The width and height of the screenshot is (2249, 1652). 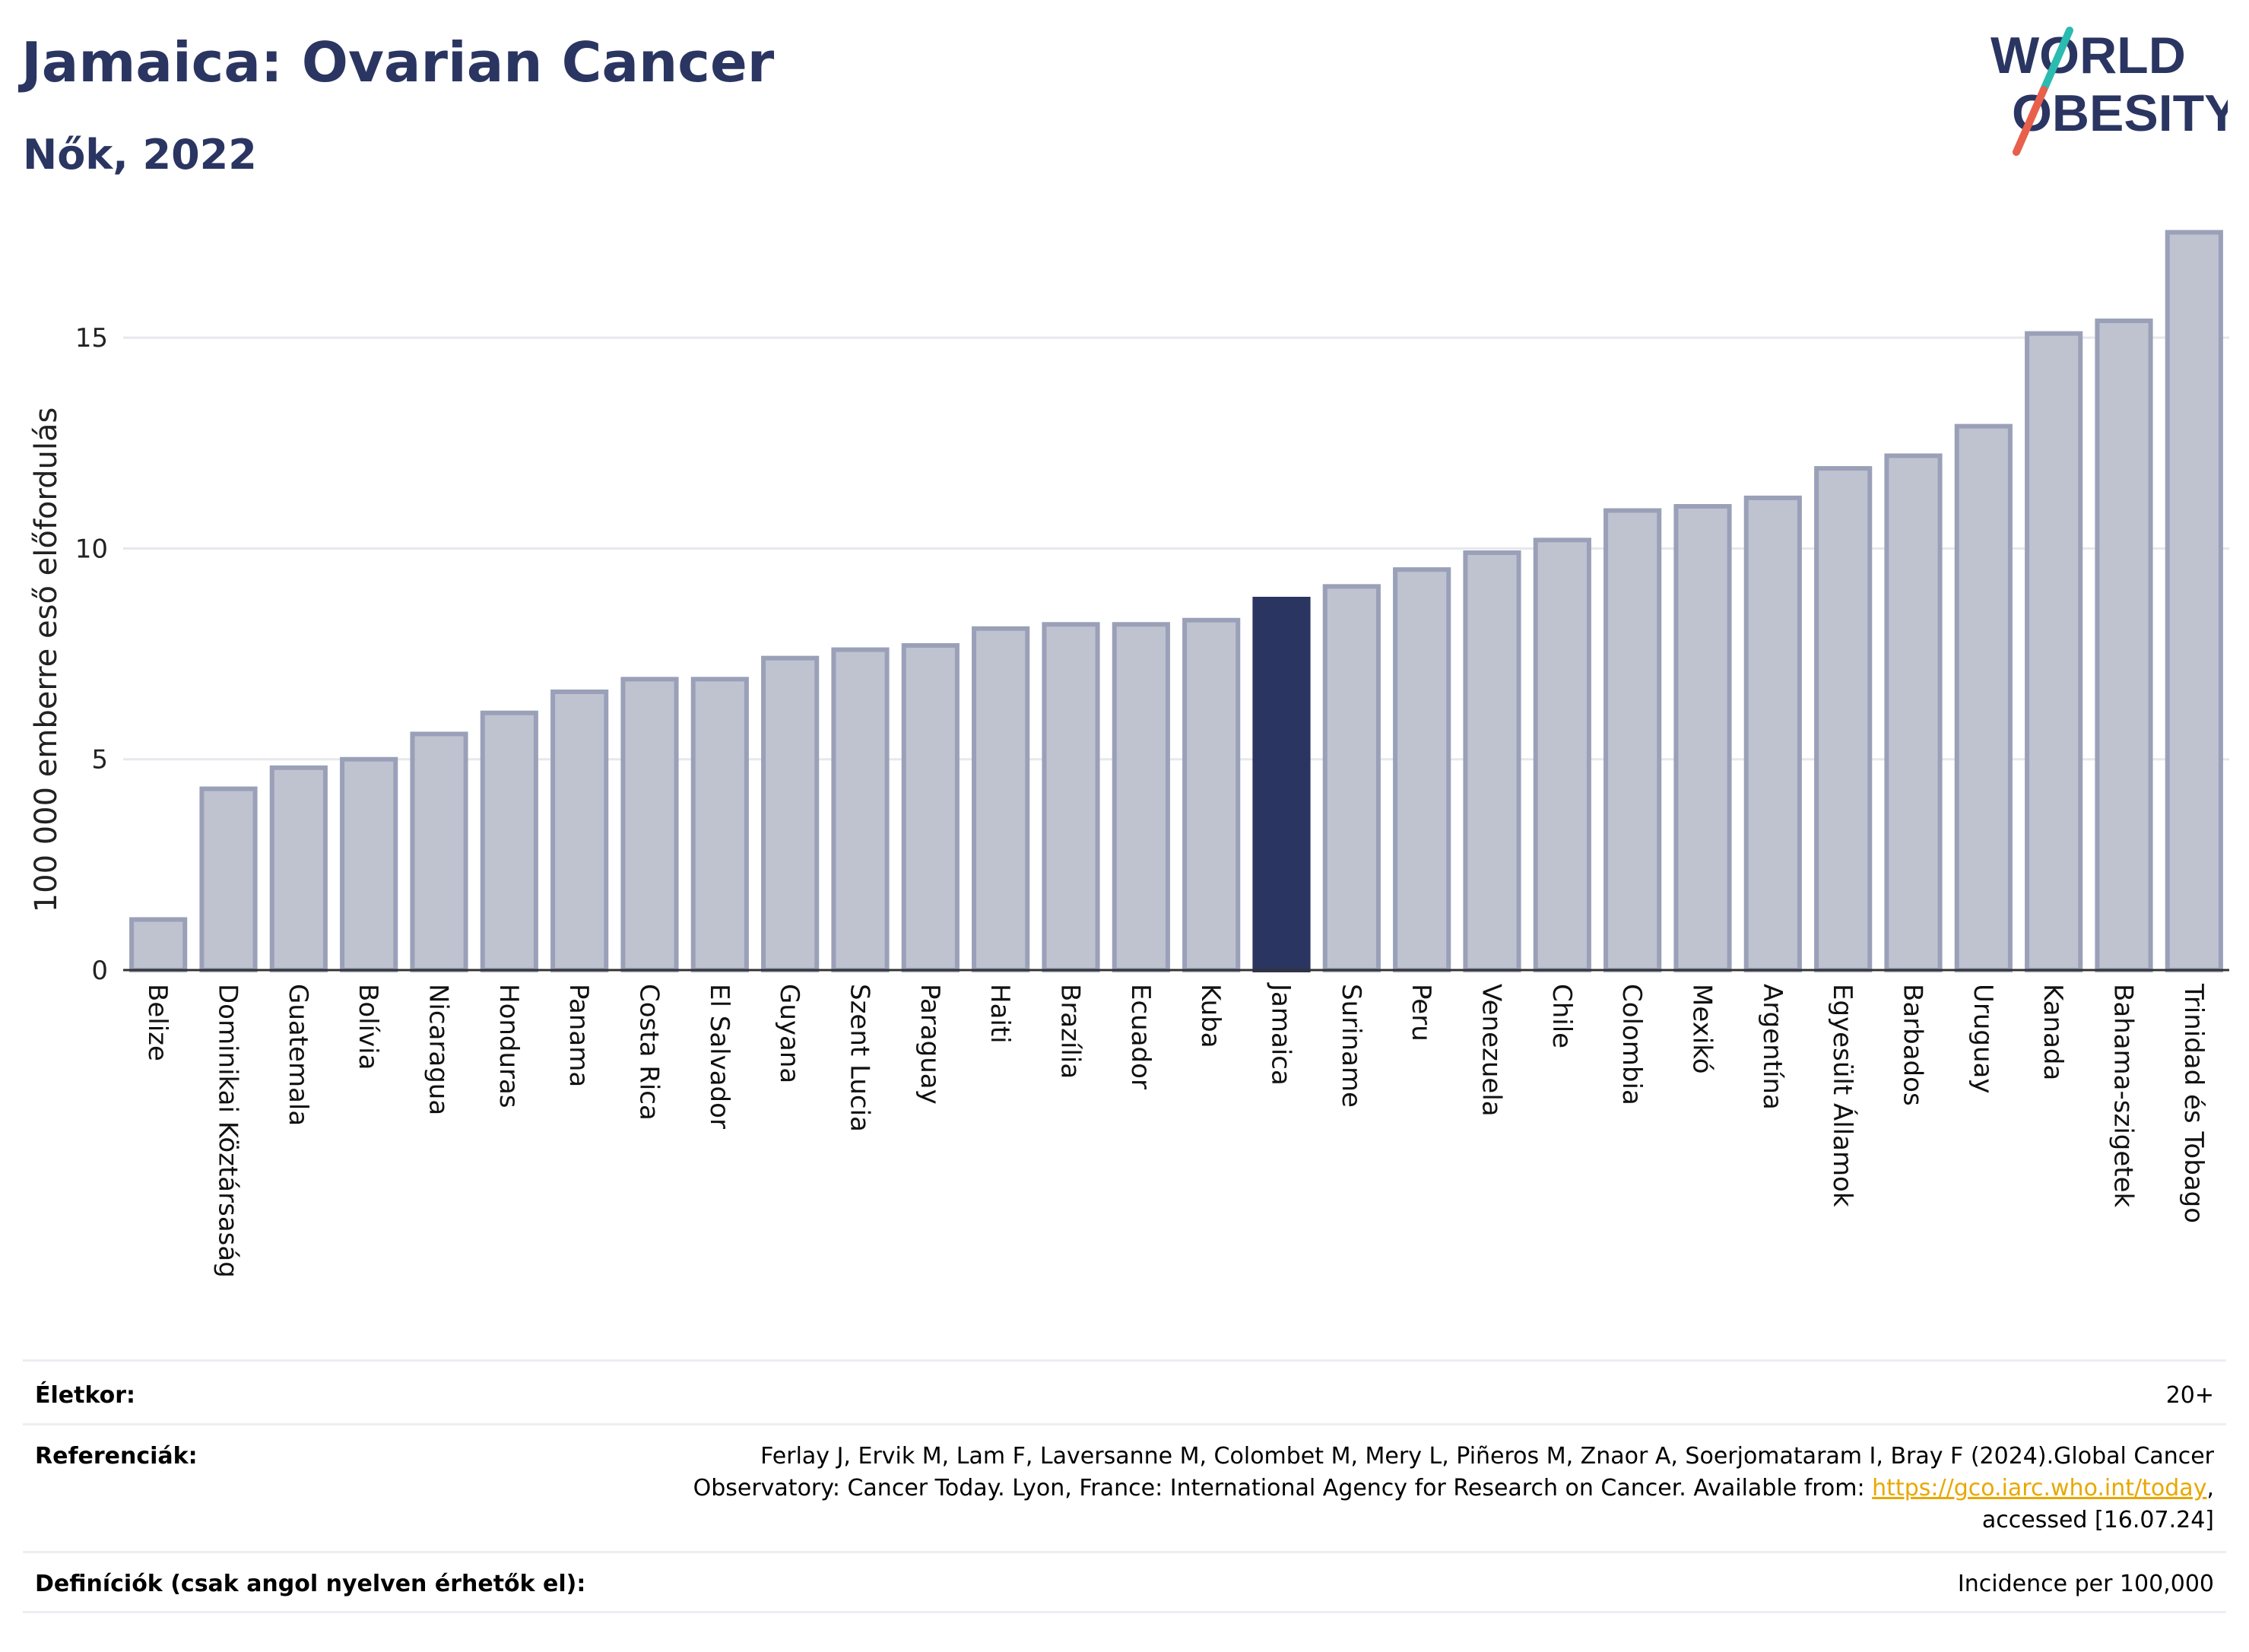 What do you see at coordinates (860, 810) in the screenshot?
I see `bar-szent-lucia` at bounding box center [860, 810].